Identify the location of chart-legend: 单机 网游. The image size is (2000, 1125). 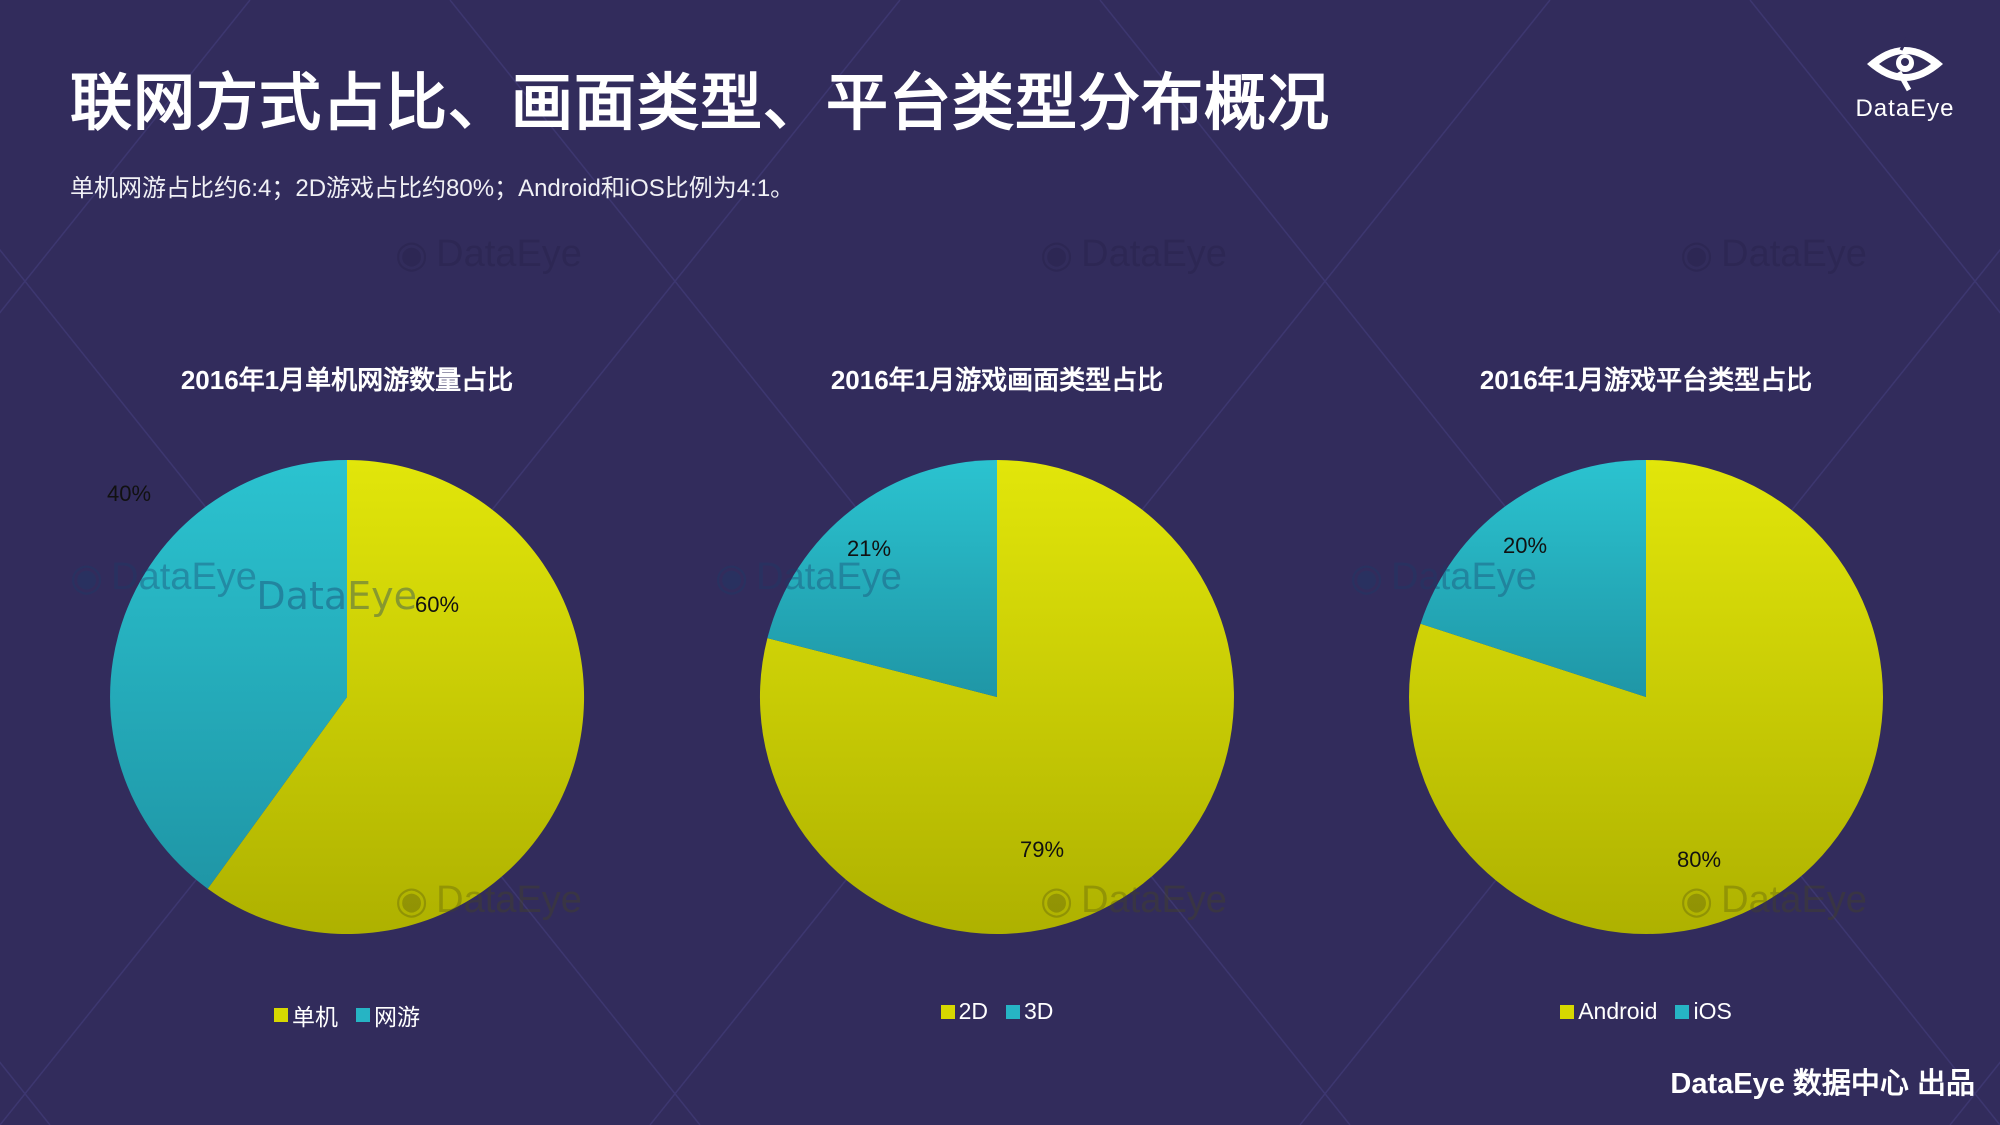
(347, 1015).